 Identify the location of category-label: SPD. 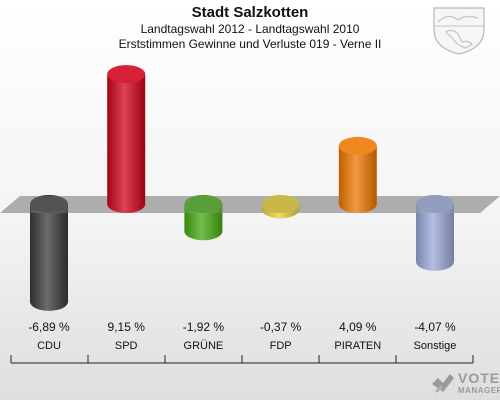
(126, 346).